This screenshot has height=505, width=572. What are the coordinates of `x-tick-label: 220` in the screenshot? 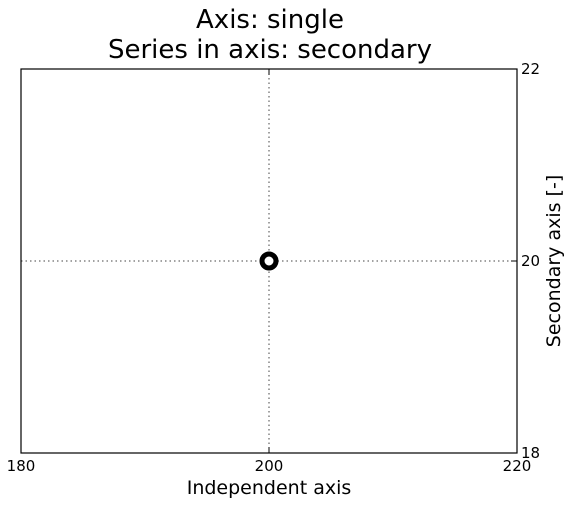 It's located at (517, 466).